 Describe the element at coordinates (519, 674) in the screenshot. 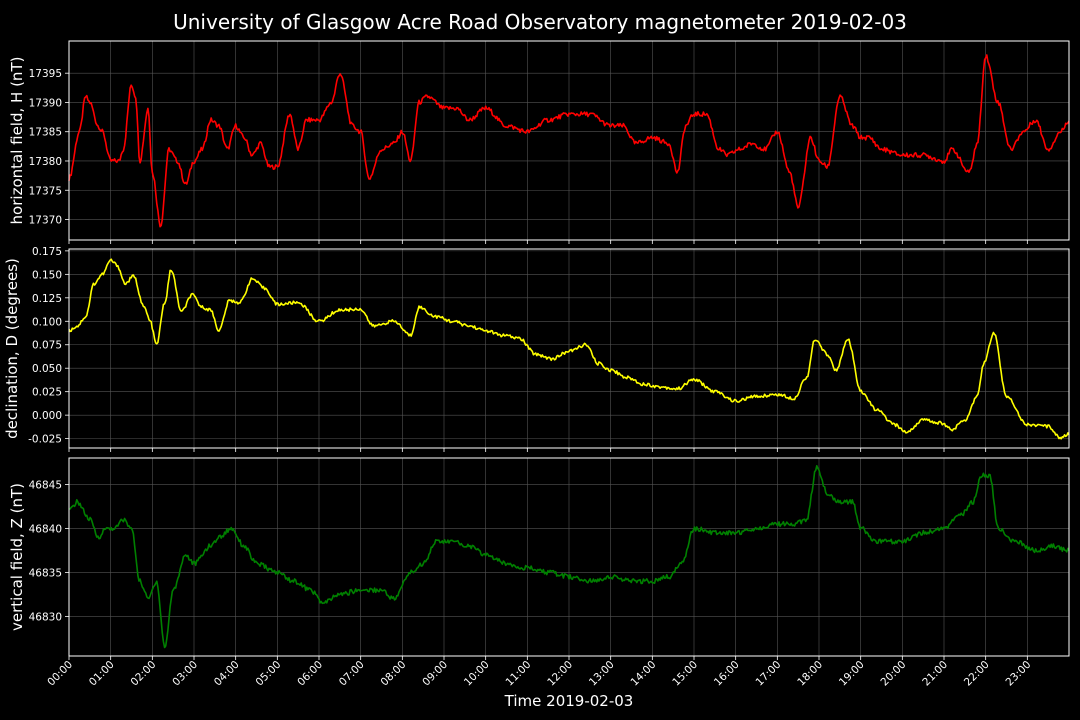

I see `x-tick-label: 11:00` at that location.